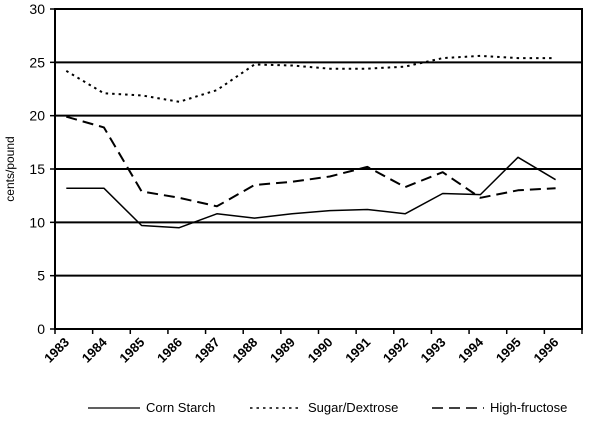 Image resolution: width=599 pixels, height=423 pixels. I want to click on x-tick-label: 1985, so click(131, 350).